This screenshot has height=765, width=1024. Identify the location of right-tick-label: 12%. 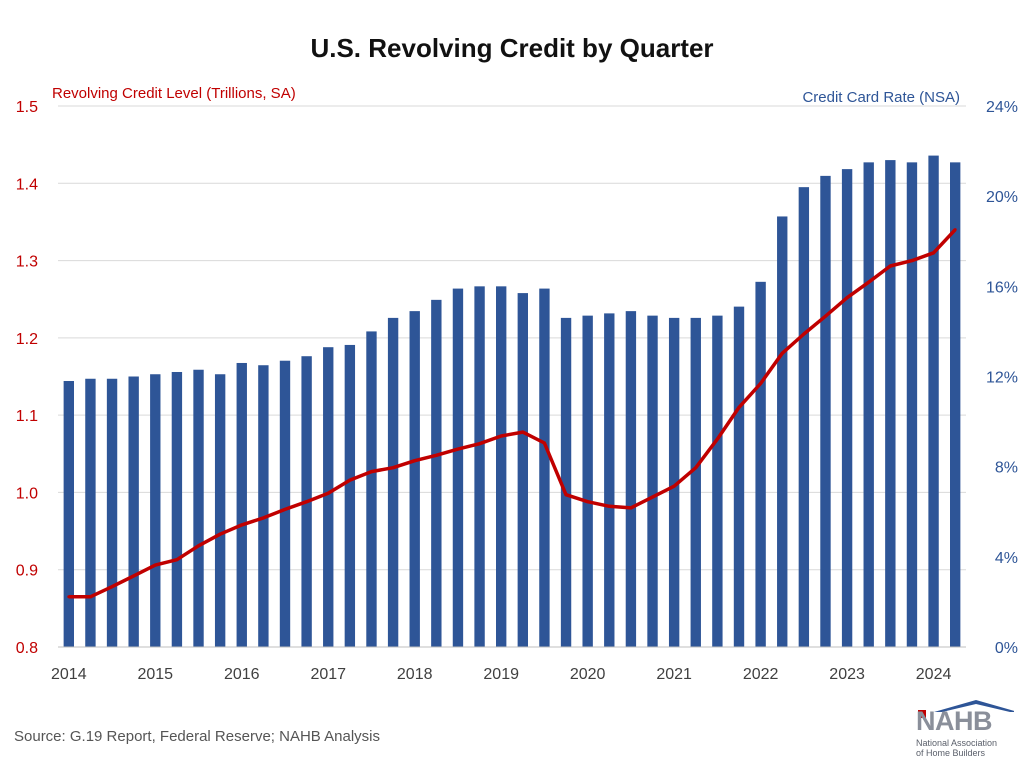
(1002, 378).